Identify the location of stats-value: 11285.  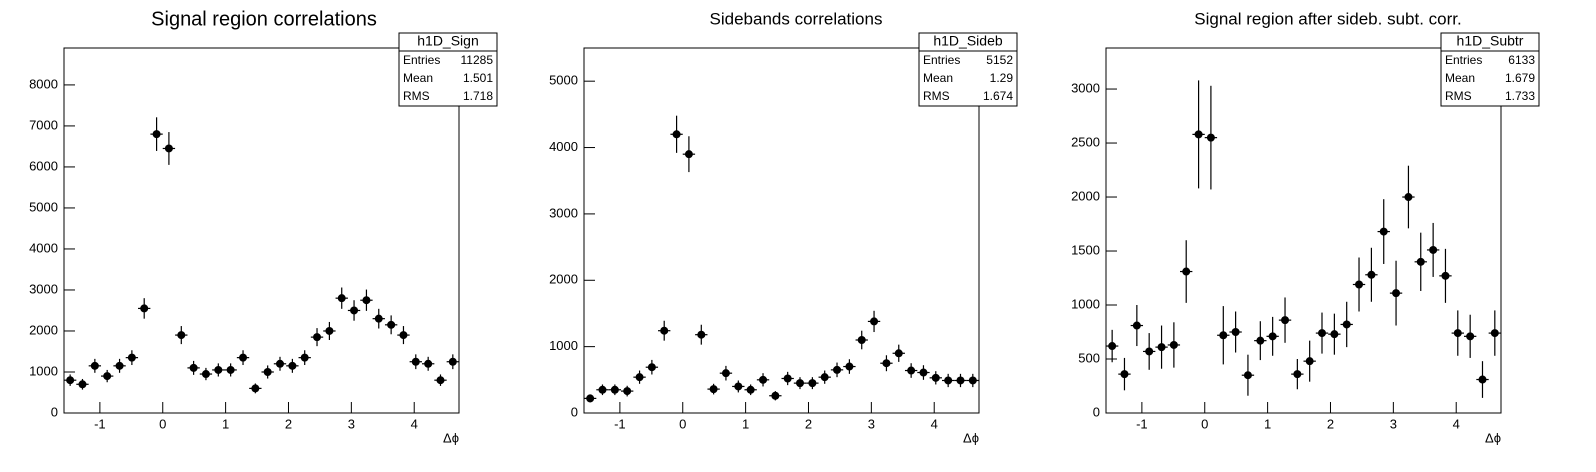
(477, 60).